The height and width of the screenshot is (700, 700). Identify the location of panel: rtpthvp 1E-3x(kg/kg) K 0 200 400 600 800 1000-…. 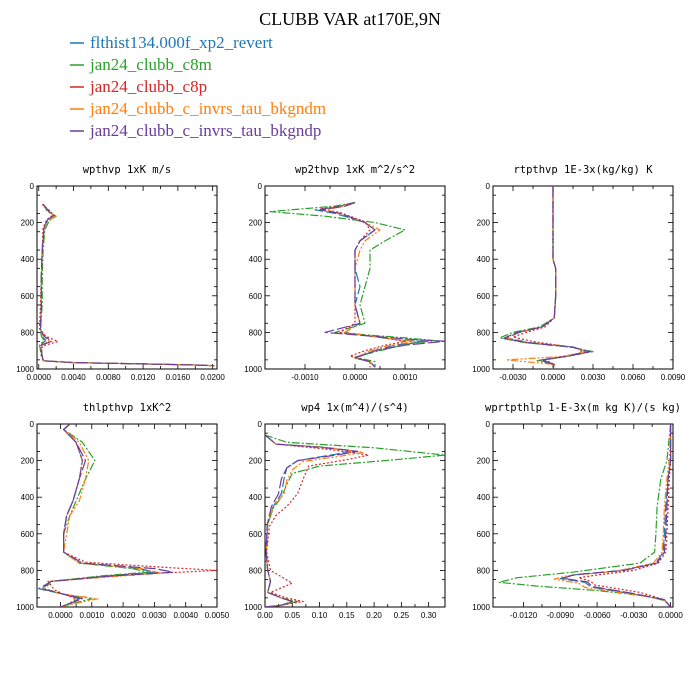
(579, 273).